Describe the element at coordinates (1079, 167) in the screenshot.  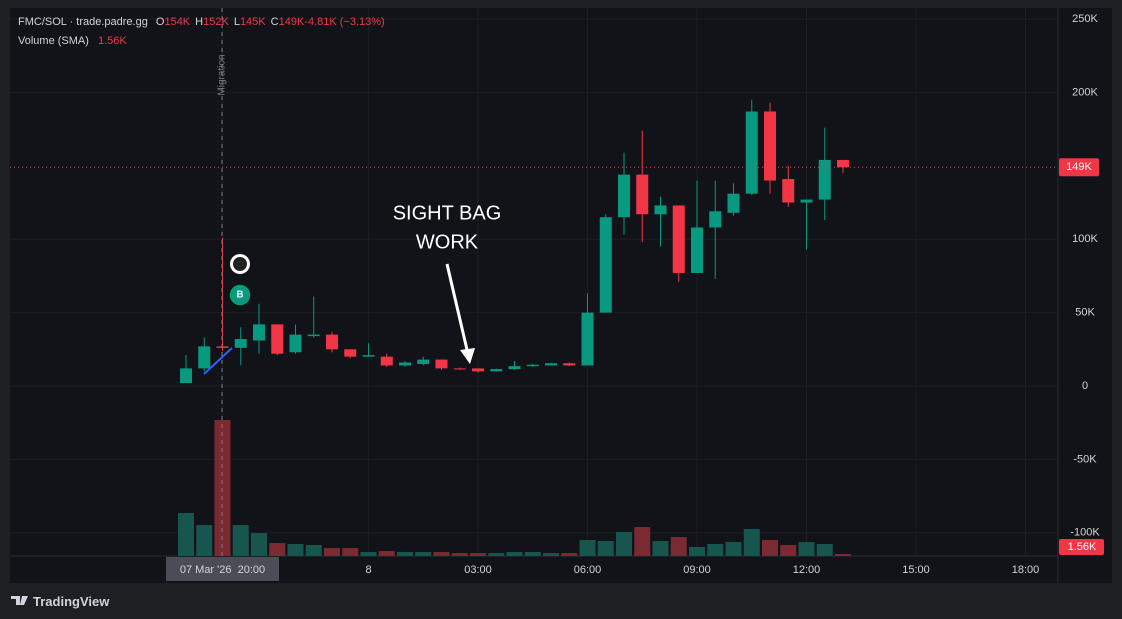
I see `price-label: 149K` at that location.